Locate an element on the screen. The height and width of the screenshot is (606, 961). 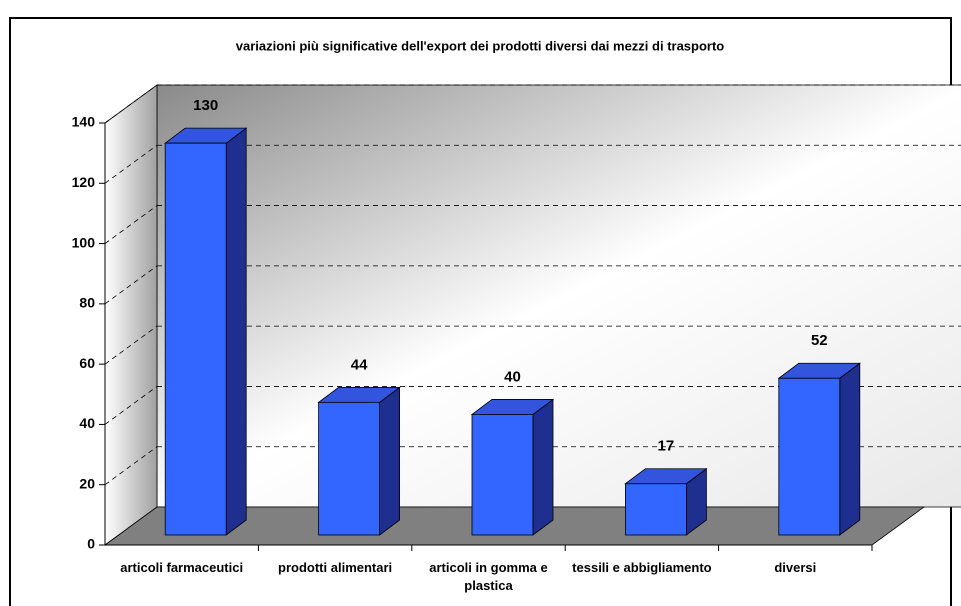
side-wall is located at coordinates (131, 315).